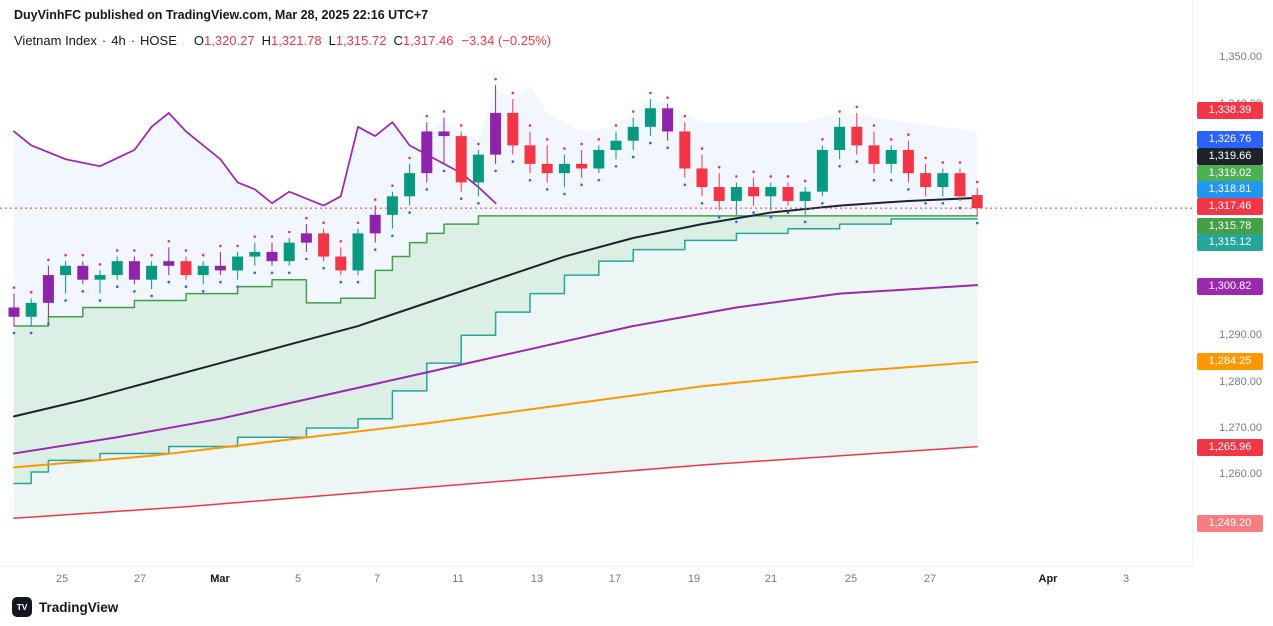 This screenshot has height=626, width=1273. Describe the element at coordinates (79, 607) in the screenshot. I see `tradingview-brand: TradingView` at that location.